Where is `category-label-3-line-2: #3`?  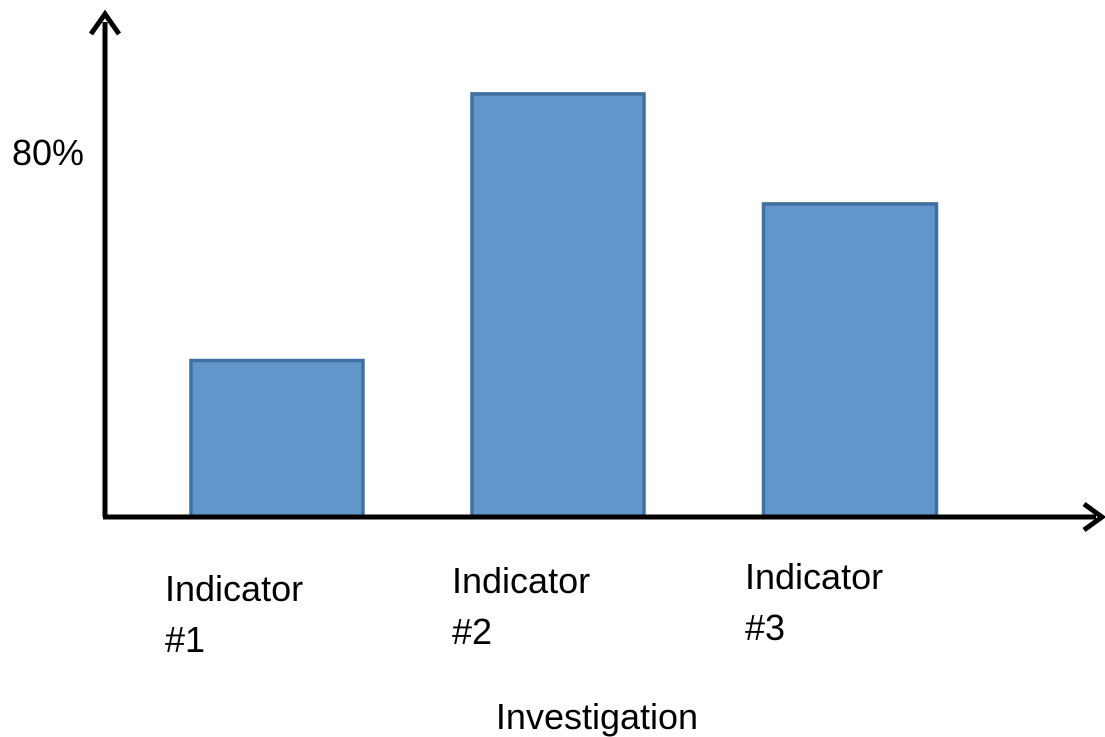
category-label-3-line-2: #3 is located at coordinates (765, 627).